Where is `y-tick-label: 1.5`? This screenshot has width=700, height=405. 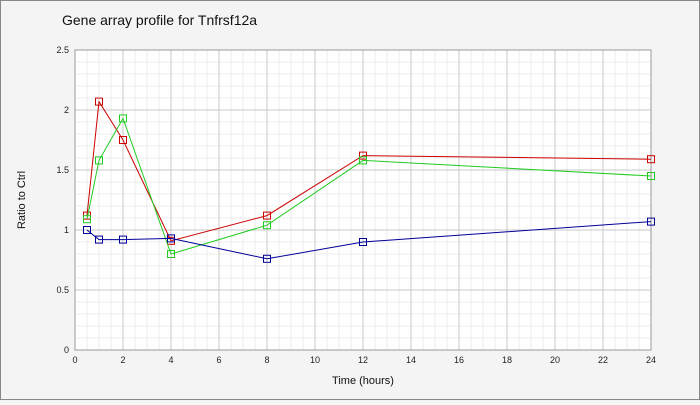 y-tick-label: 1.5 is located at coordinates (62, 170).